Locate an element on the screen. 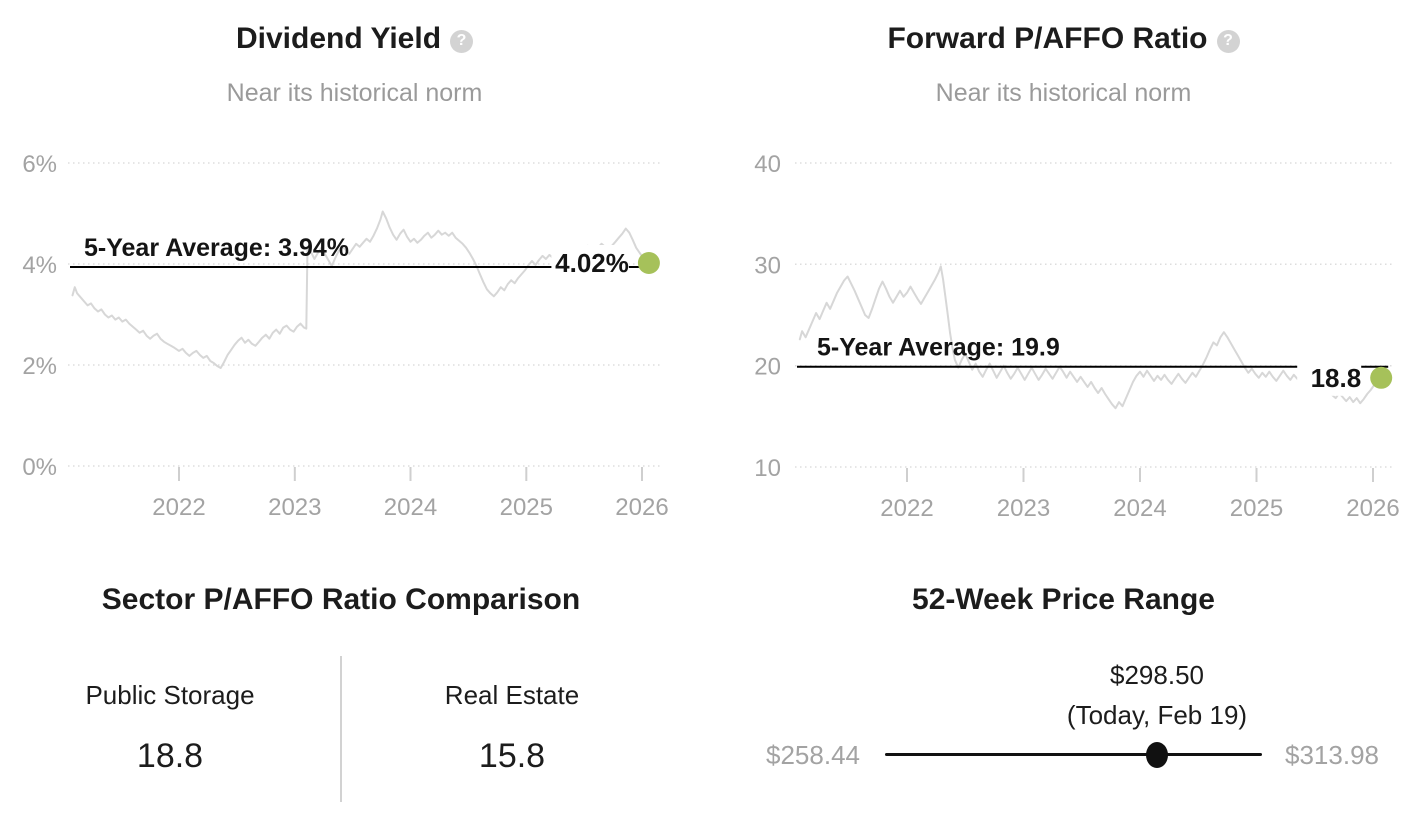 Image resolution: width=1418 pixels, height=840 pixels. range-high-label: $313.98 is located at coordinates (1332, 755).